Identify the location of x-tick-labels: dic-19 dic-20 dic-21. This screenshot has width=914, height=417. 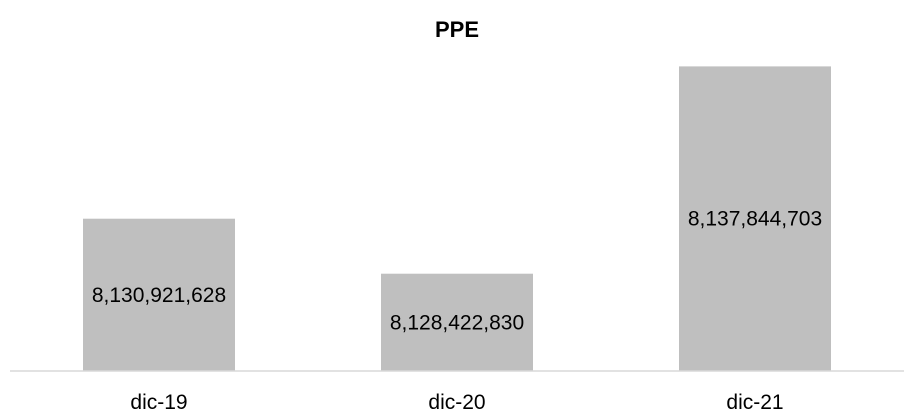
(456, 402).